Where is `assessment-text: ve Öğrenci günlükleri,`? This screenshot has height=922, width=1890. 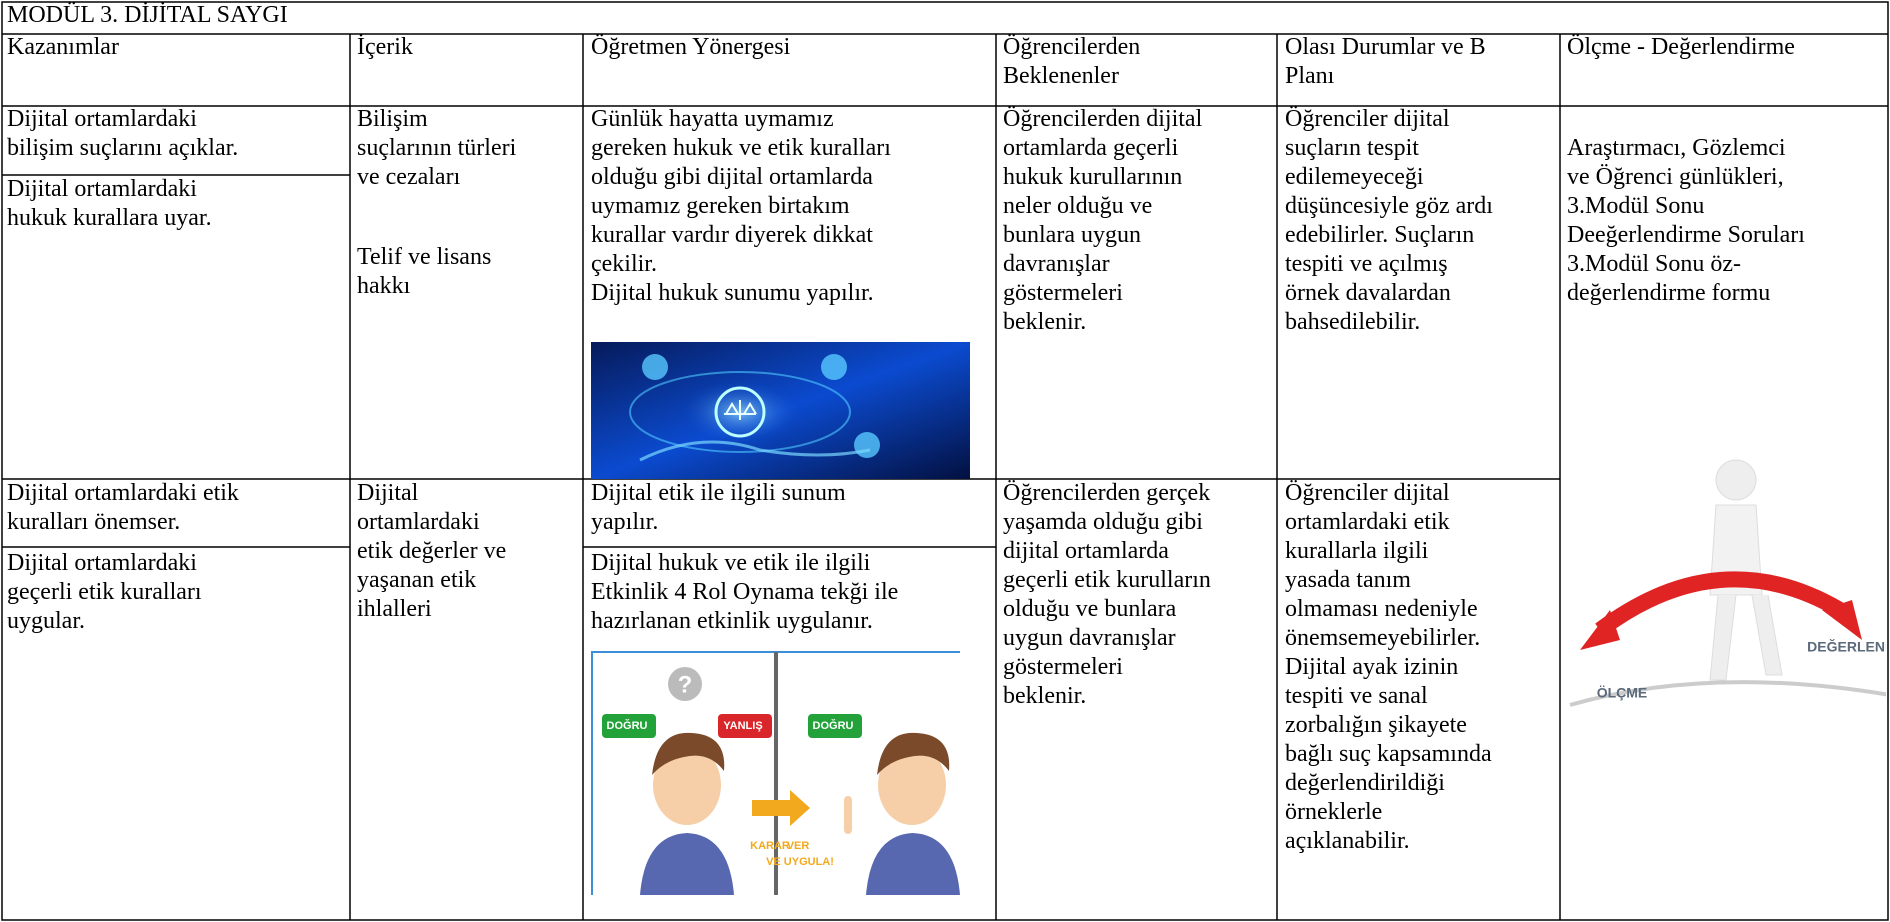 assessment-text: ve Öğrenci günlükleri, is located at coordinates (1675, 177).